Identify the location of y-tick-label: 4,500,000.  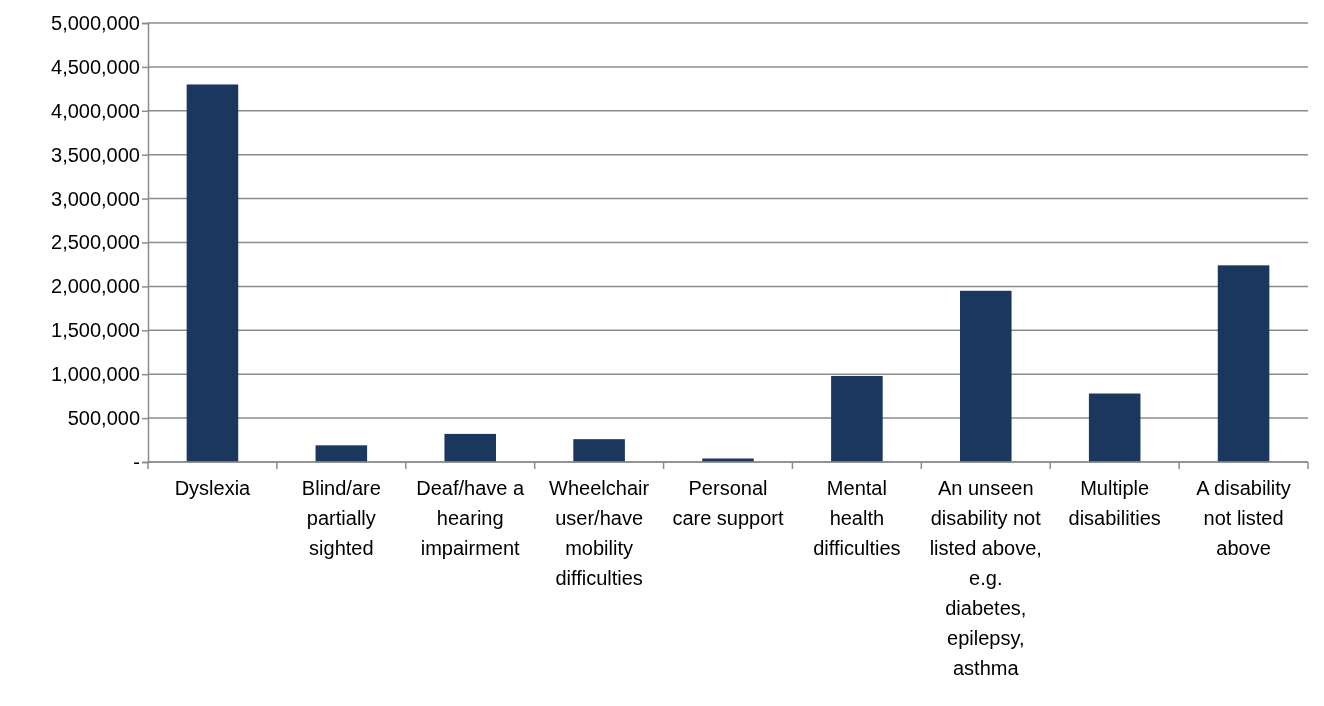
(95, 66).